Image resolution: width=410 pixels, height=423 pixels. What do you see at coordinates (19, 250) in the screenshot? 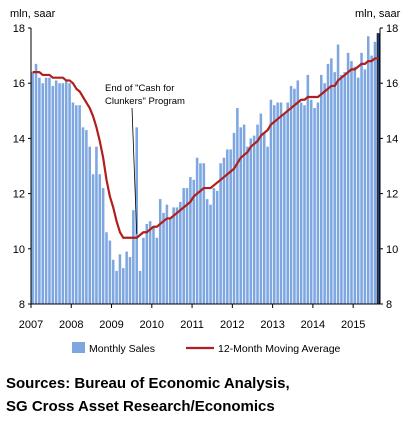
I see `left-y-tick-label: 10` at bounding box center [19, 250].